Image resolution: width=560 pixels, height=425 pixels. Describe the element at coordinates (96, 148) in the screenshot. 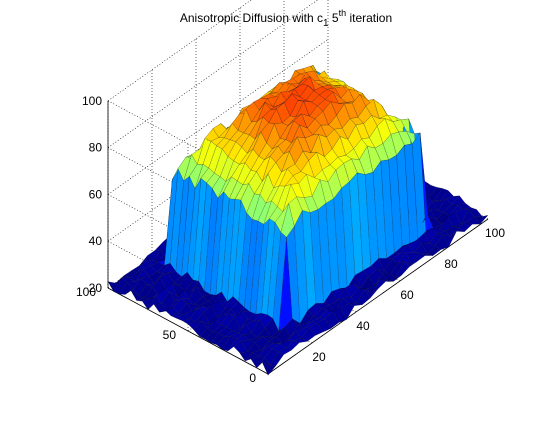

I see `z-tick-label: 80` at that location.